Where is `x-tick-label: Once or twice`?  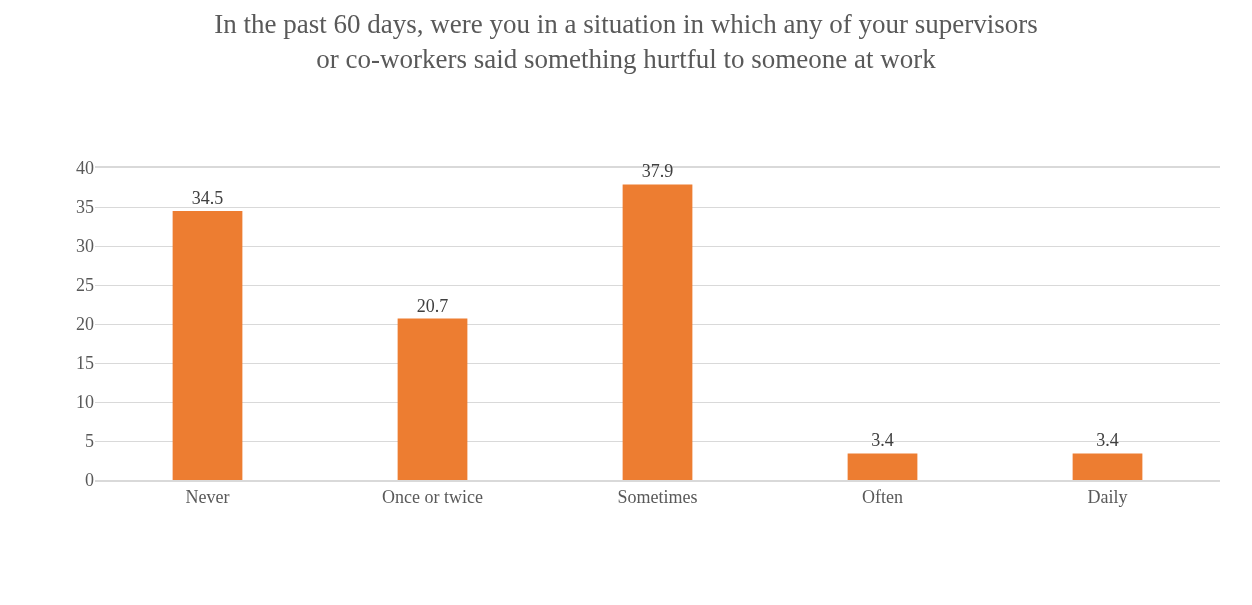 x-tick-label: Once or twice is located at coordinates (432, 497).